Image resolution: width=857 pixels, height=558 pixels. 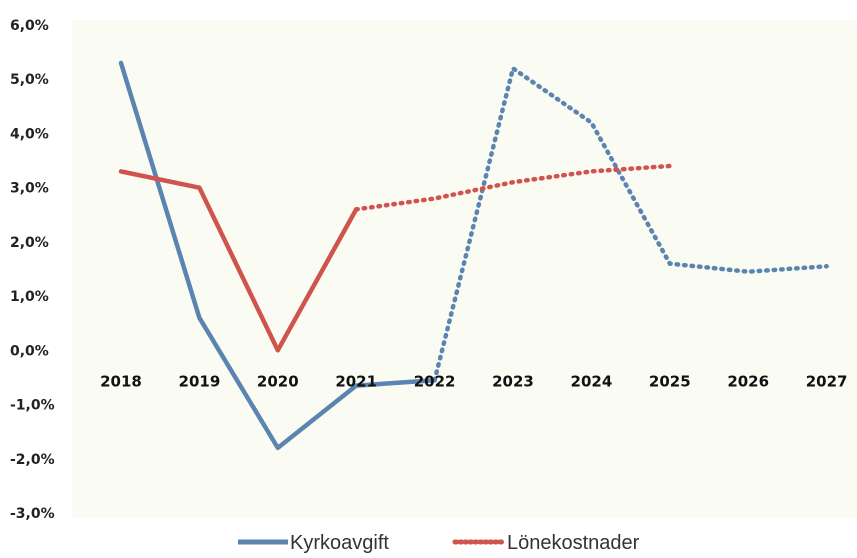 What do you see at coordinates (670, 381) in the screenshot?
I see `x-tick-label: 2025` at bounding box center [670, 381].